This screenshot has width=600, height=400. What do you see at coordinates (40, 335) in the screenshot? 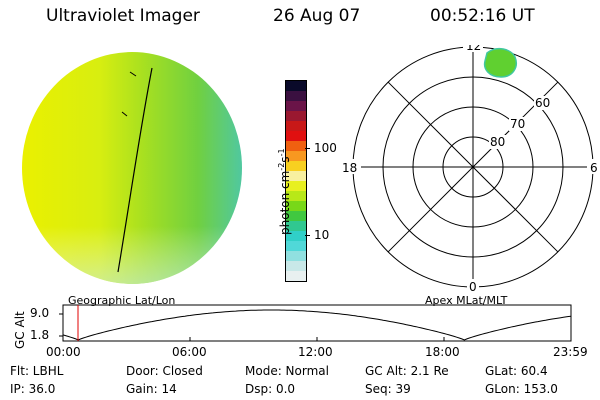
I see `timeline-y-tick-low: 1.8` at bounding box center [40, 335].